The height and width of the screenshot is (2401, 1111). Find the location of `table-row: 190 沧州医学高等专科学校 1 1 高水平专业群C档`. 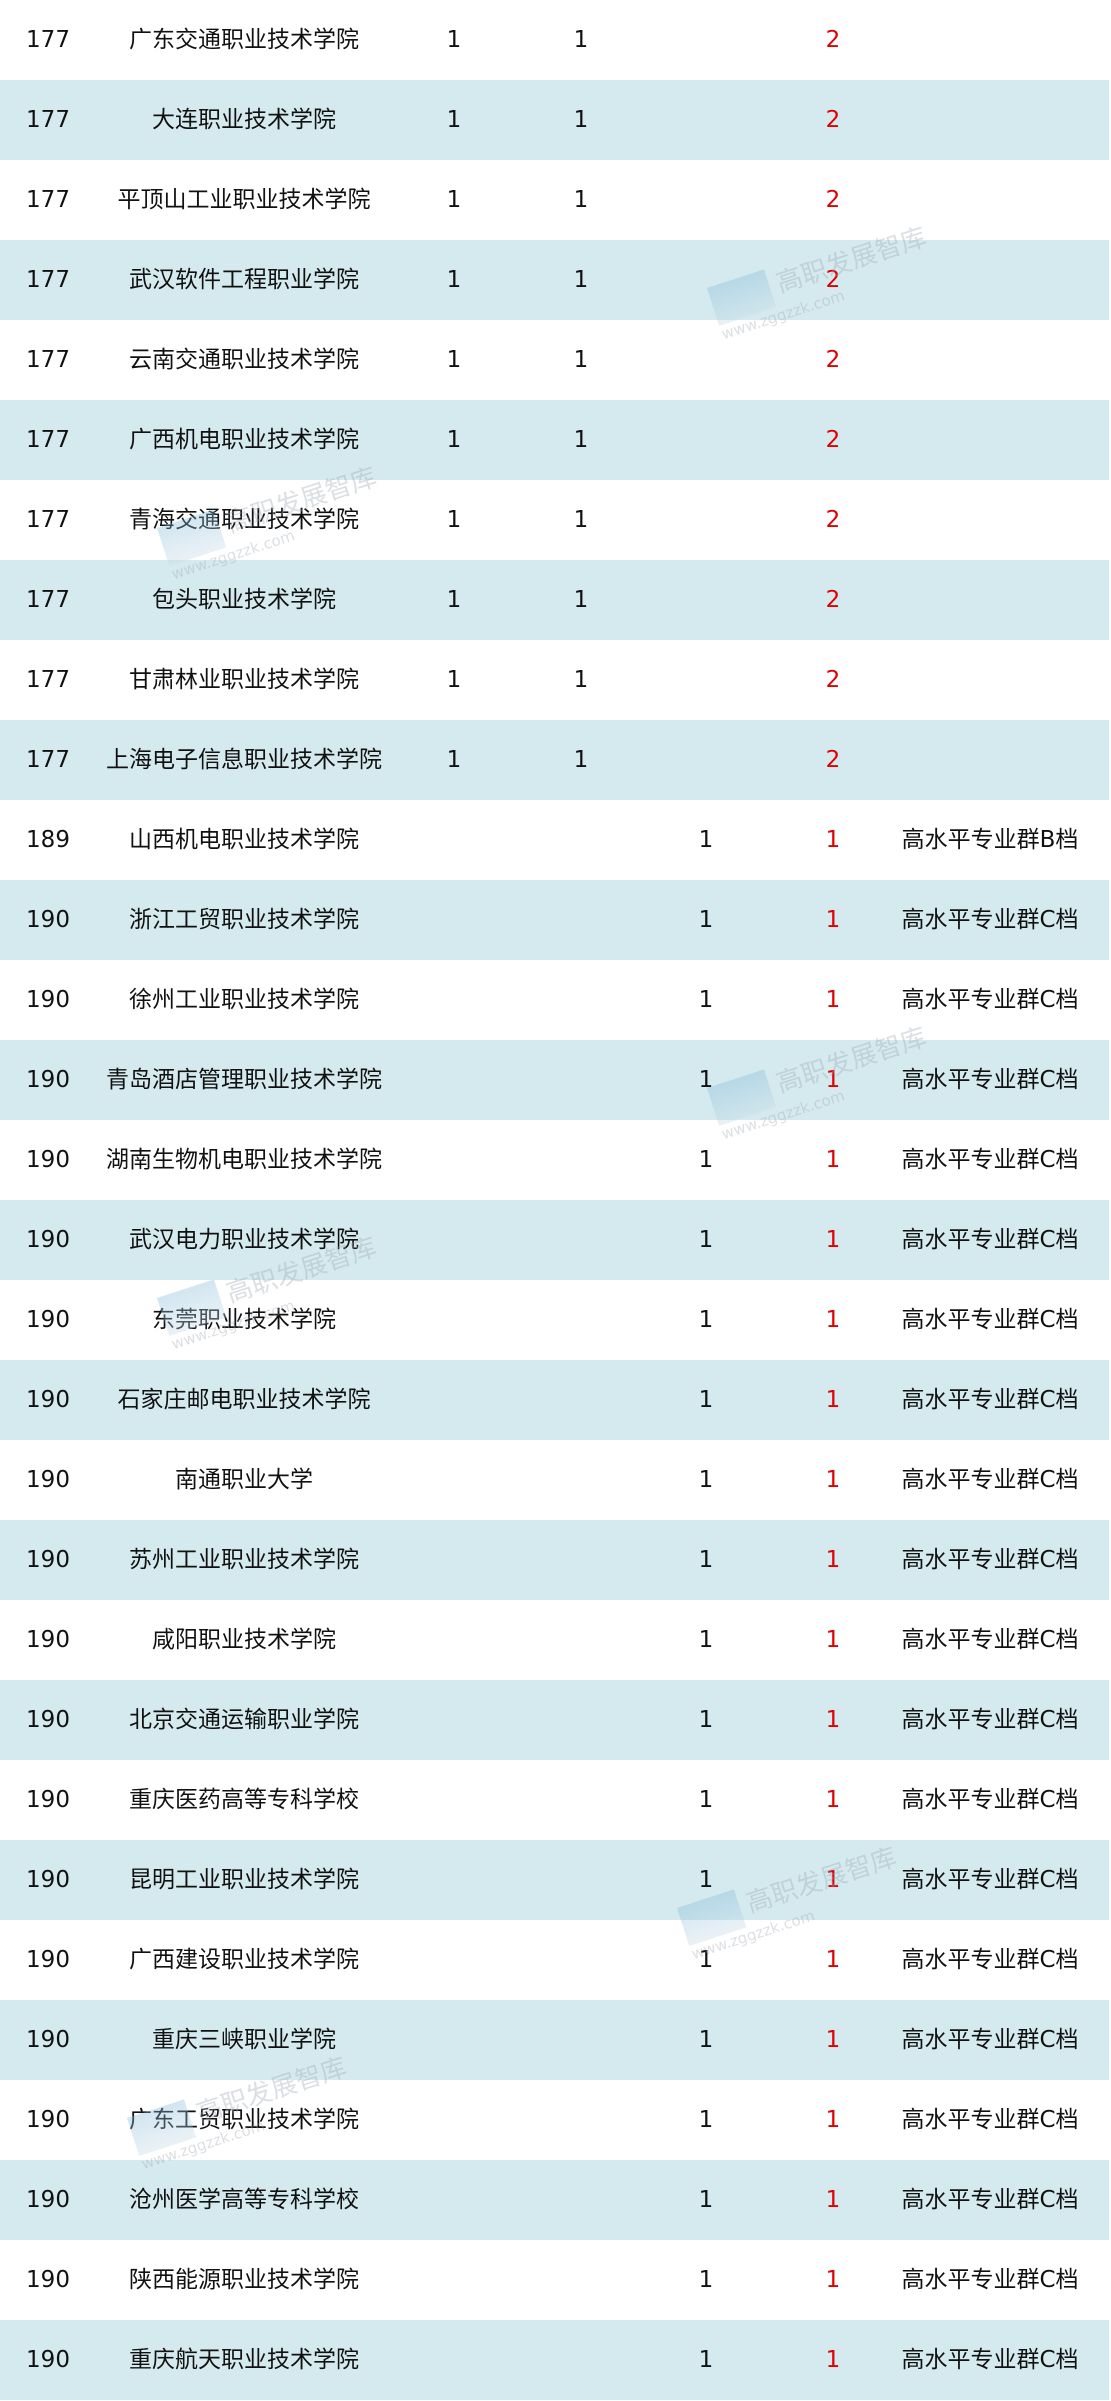

table-row: 190 沧州医学高等专科学校 1 1 高水平专业群C档 is located at coordinates (554, 2200).